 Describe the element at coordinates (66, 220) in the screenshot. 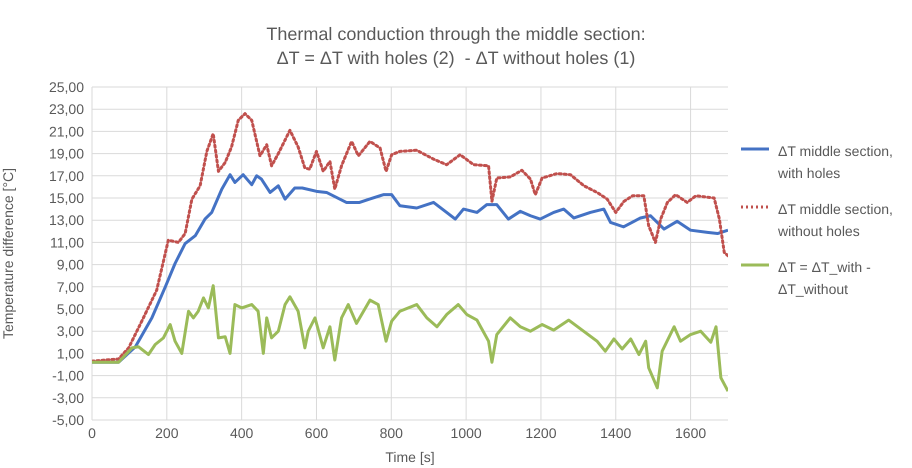

I see `y-tick-label: 13,00` at that location.